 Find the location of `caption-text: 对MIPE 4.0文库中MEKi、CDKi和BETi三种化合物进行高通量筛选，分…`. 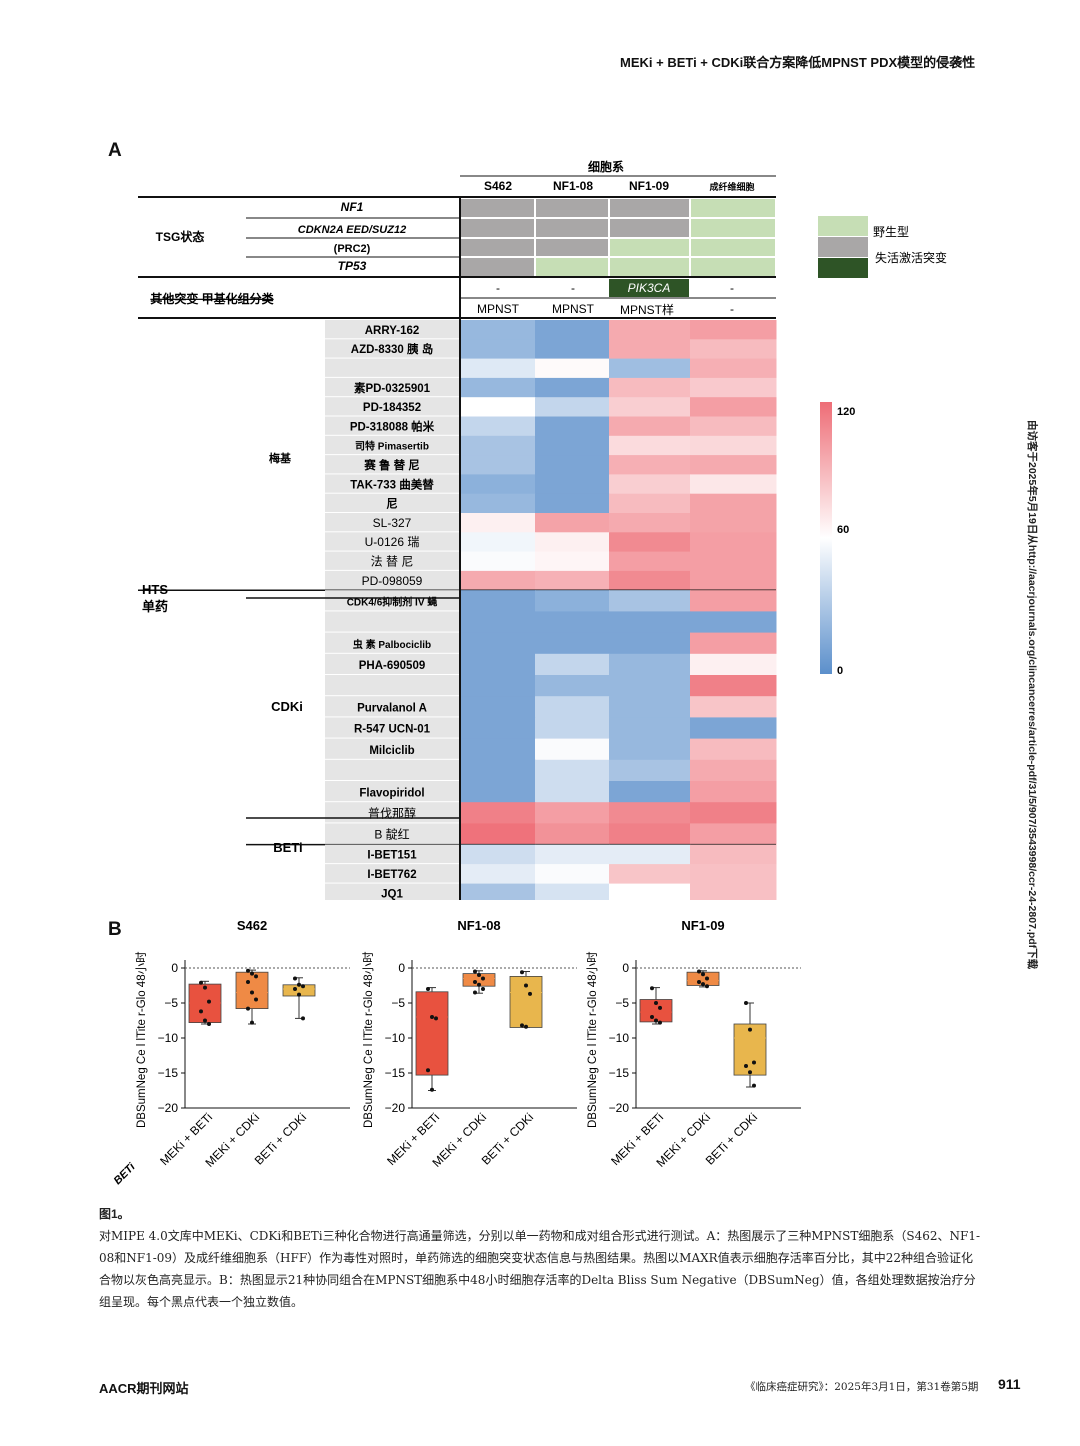

caption-text: 对MIPE 4.0文库中MEKi、CDKi和BETi三种化合物进行高通量筛选，分… is located at coordinates (540, 1269).